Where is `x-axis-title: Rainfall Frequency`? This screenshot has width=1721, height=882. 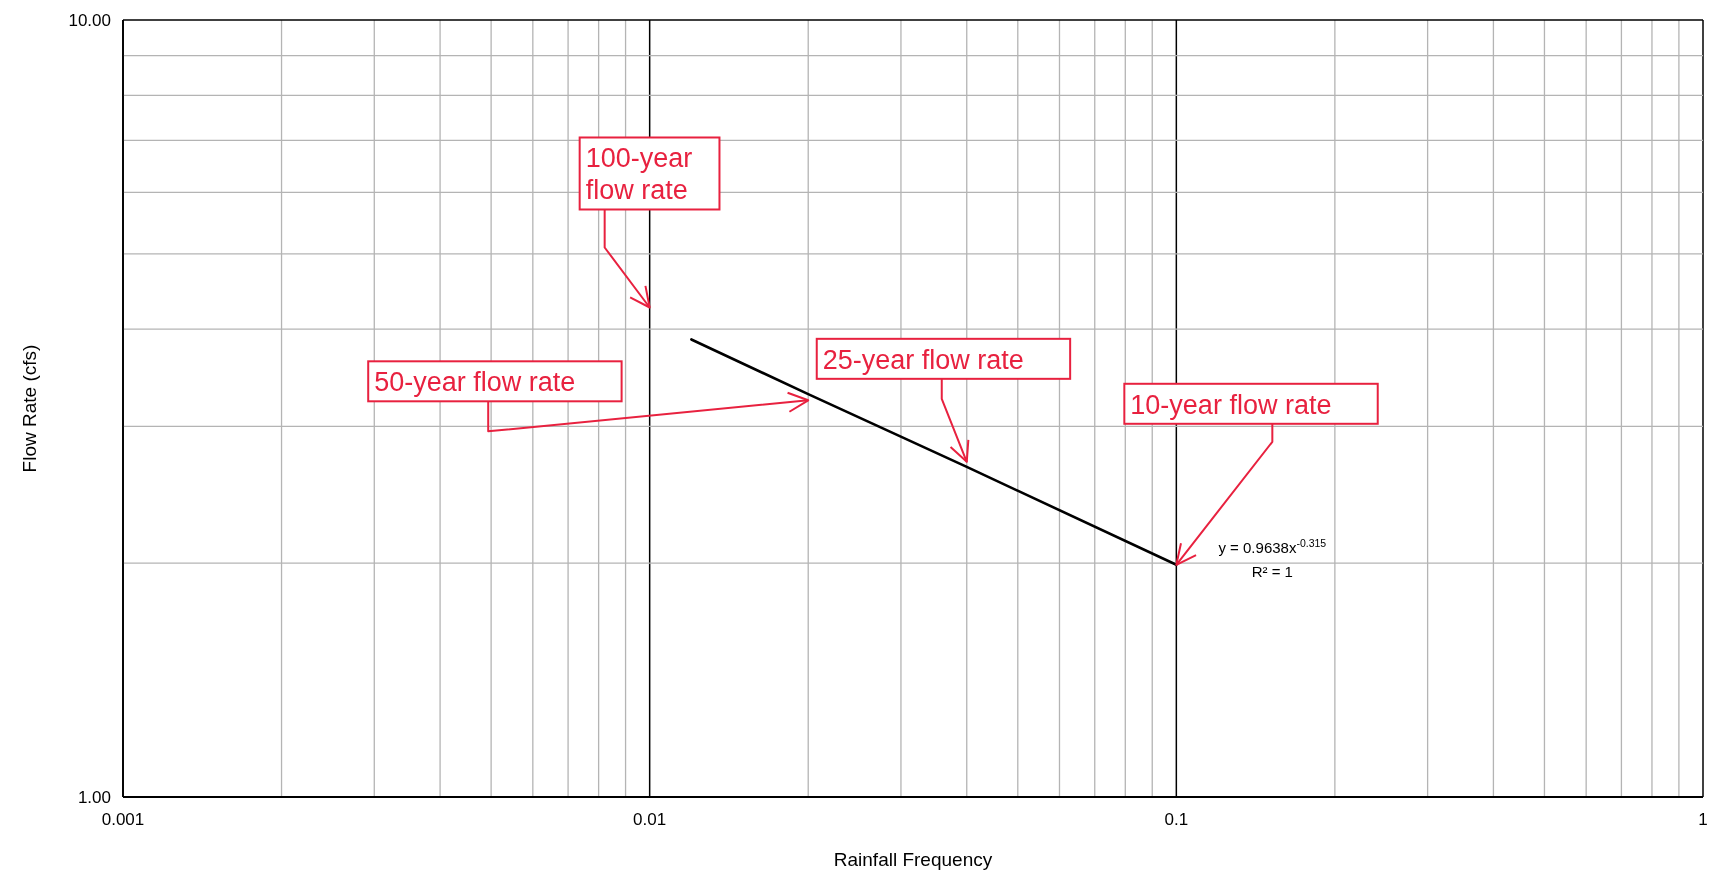
x-axis-title: Rainfall Frequency is located at coordinates (913, 859).